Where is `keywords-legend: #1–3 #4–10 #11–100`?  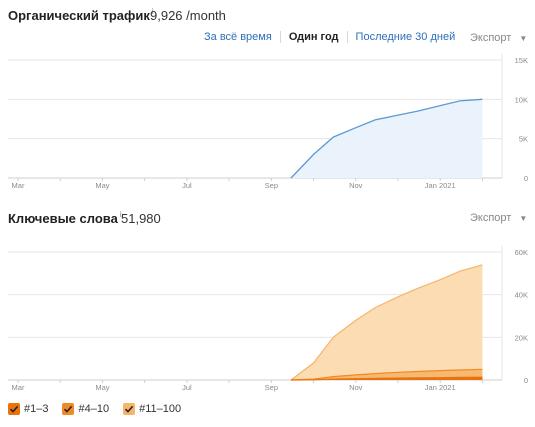 keywords-legend: #1–3 #4–10 #11–100 is located at coordinates (101, 409).